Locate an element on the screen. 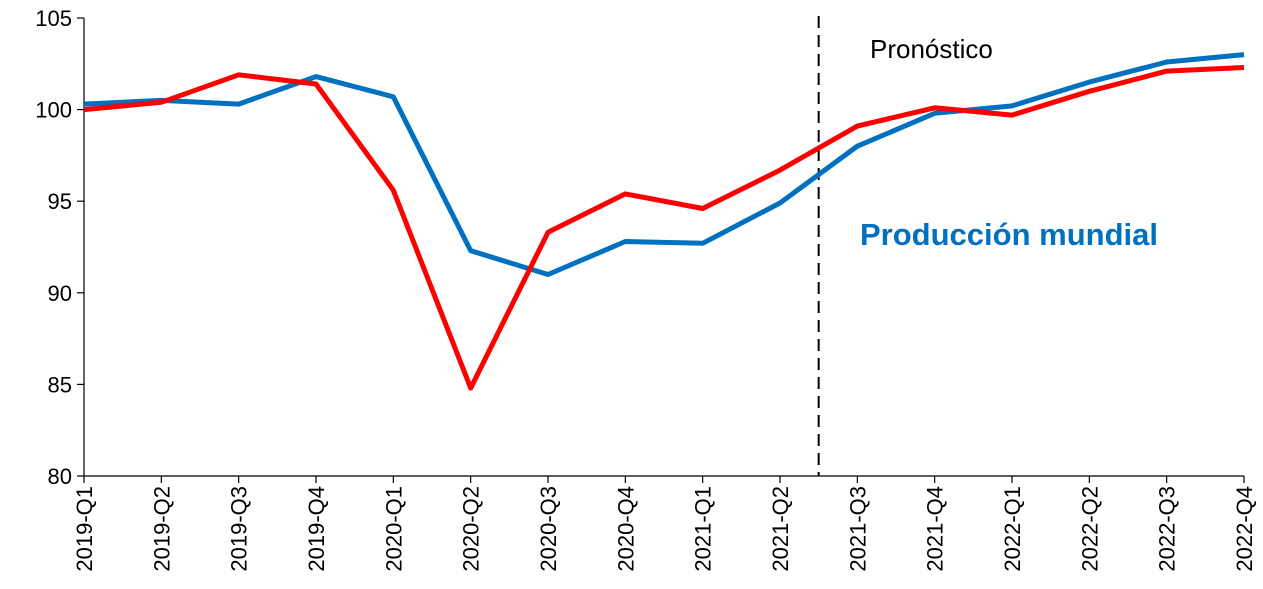 This screenshot has width=1263, height=589. x-tick-label: 2021-Q1 is located at coordinates (703, 529).